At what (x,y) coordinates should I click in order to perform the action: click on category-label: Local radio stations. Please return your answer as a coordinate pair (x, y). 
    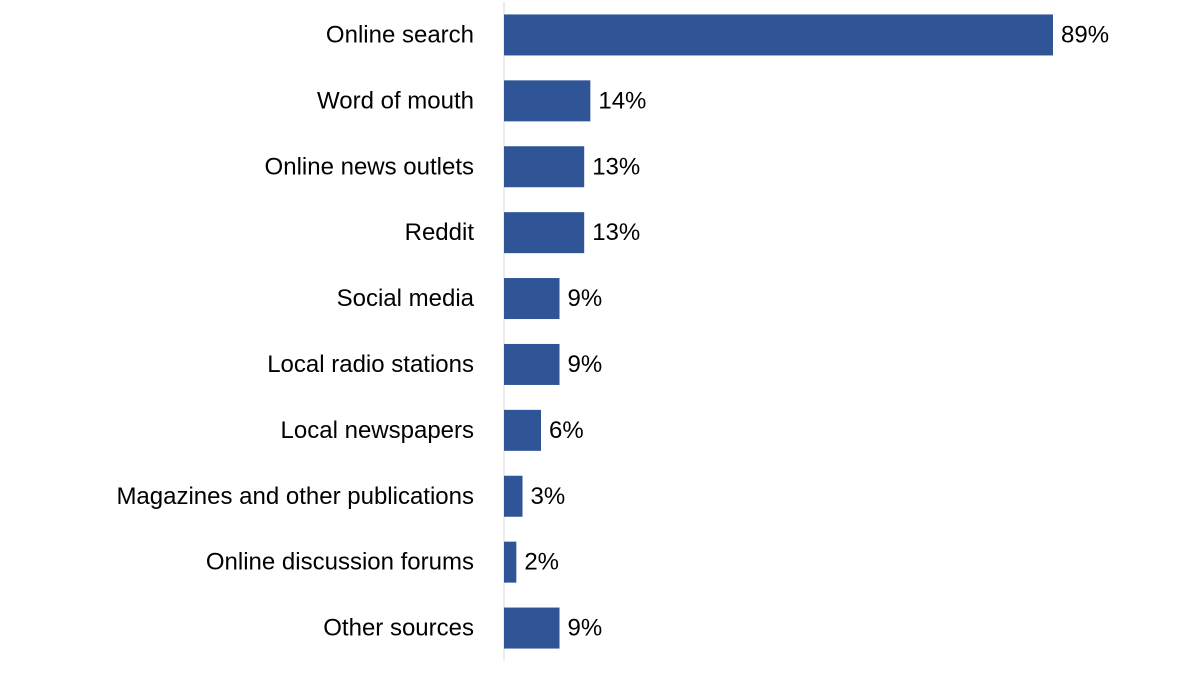
    Looking at the image, I should click on (370, 364).